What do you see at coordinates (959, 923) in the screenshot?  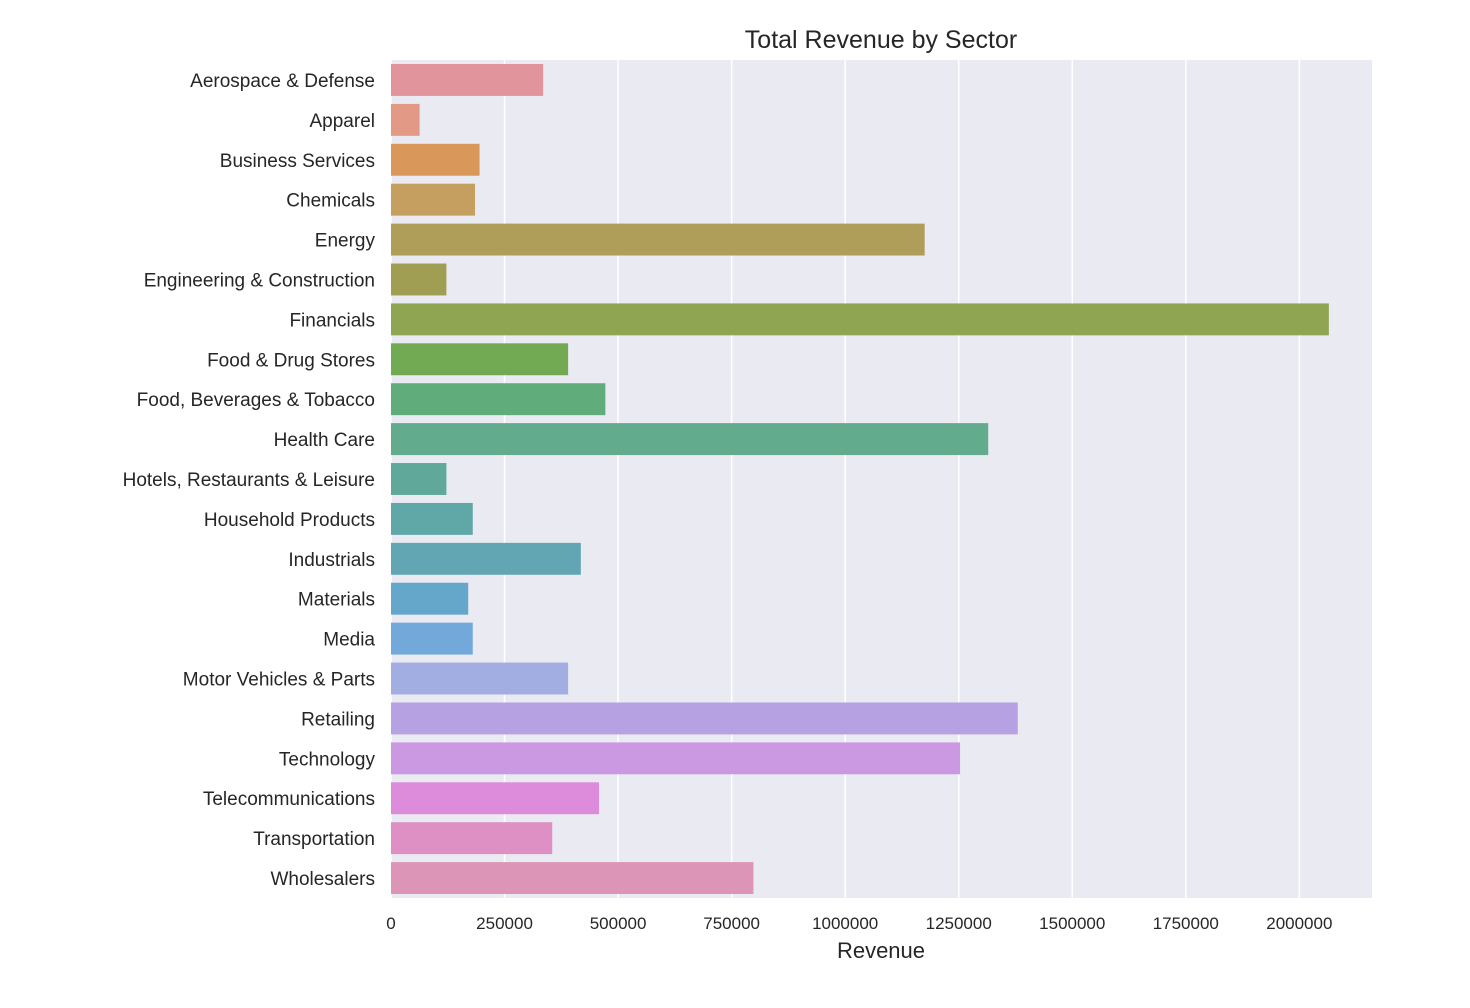 I see `x-tick-label-5: 1250000` at bounding box center [959, 923].